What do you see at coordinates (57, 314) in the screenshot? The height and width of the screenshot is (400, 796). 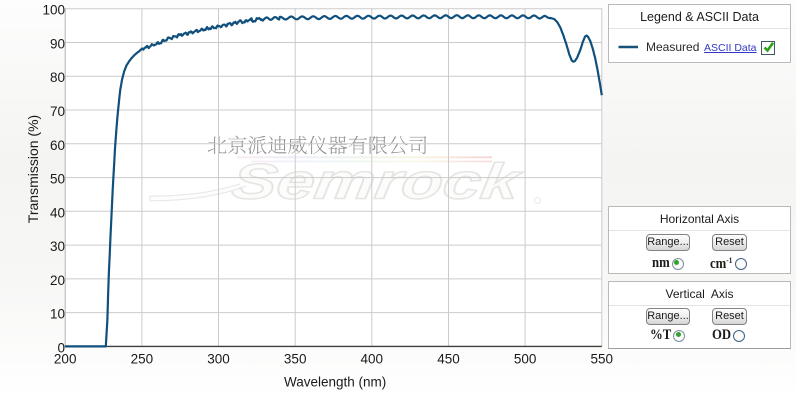 I see `svg-text: 10` at bounding box center [57, 314].